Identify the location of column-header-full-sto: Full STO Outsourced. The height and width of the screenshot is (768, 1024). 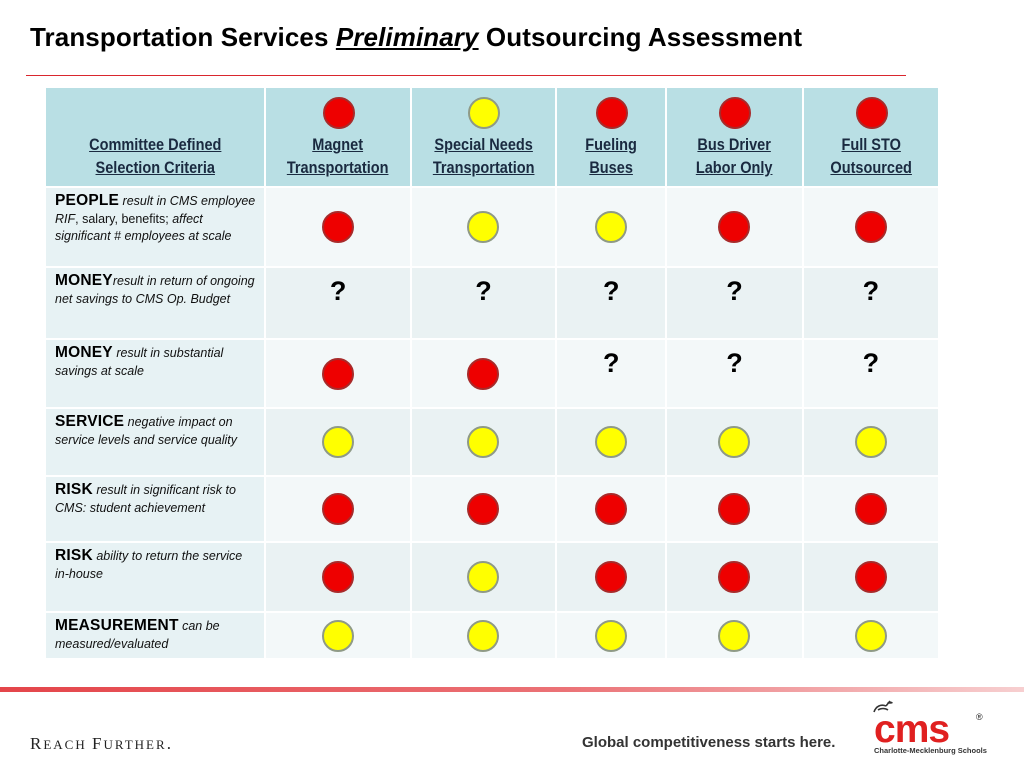
(870, 137).